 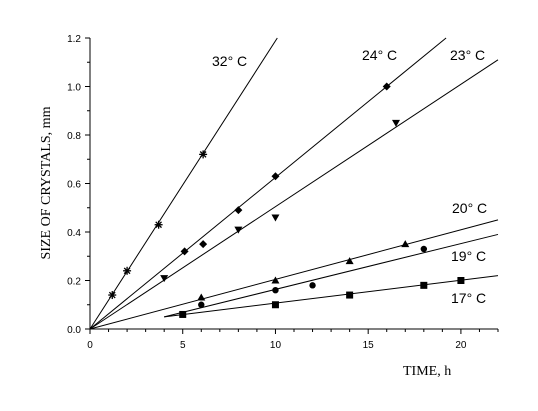 What do you see at coordinates (90, 345) in the screenshot?
I see `x-tick-label: 0` at bounding box center [90, 345].